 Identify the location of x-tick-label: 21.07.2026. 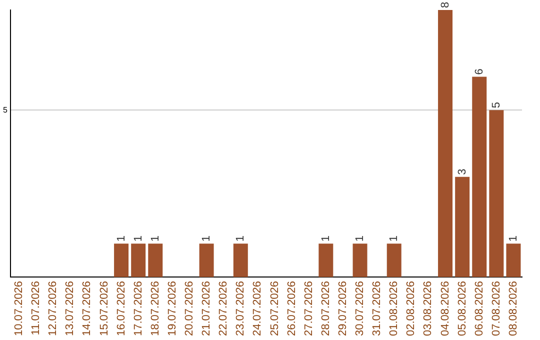
(206, 308).